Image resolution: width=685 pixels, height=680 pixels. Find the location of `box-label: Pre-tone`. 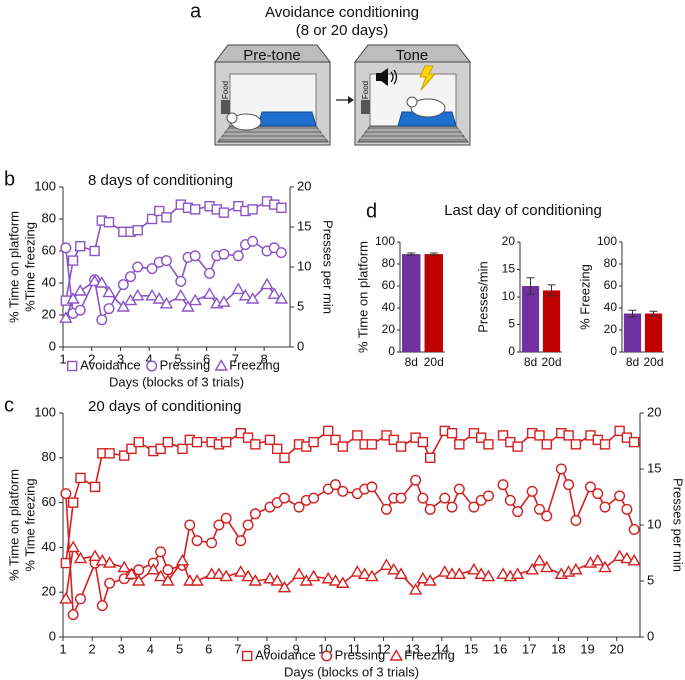

box-label: Pre-tone is located at coordinates (272, 55).